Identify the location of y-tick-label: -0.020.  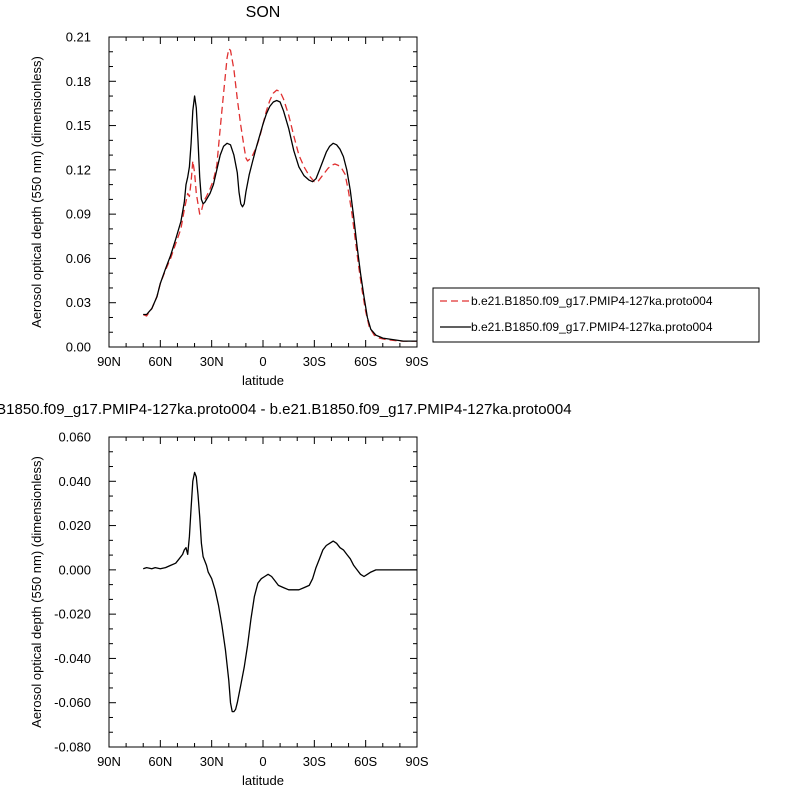
(72, 614).